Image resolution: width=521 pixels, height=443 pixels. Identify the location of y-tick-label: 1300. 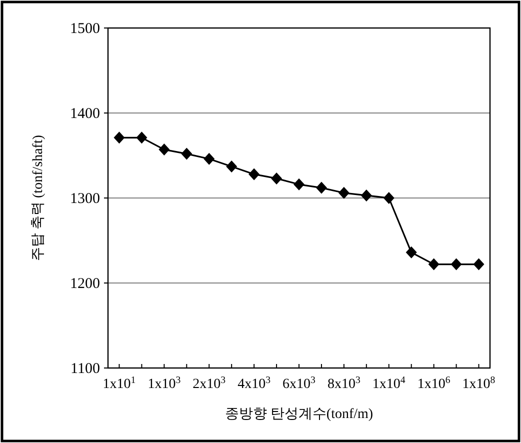
(85, 199).